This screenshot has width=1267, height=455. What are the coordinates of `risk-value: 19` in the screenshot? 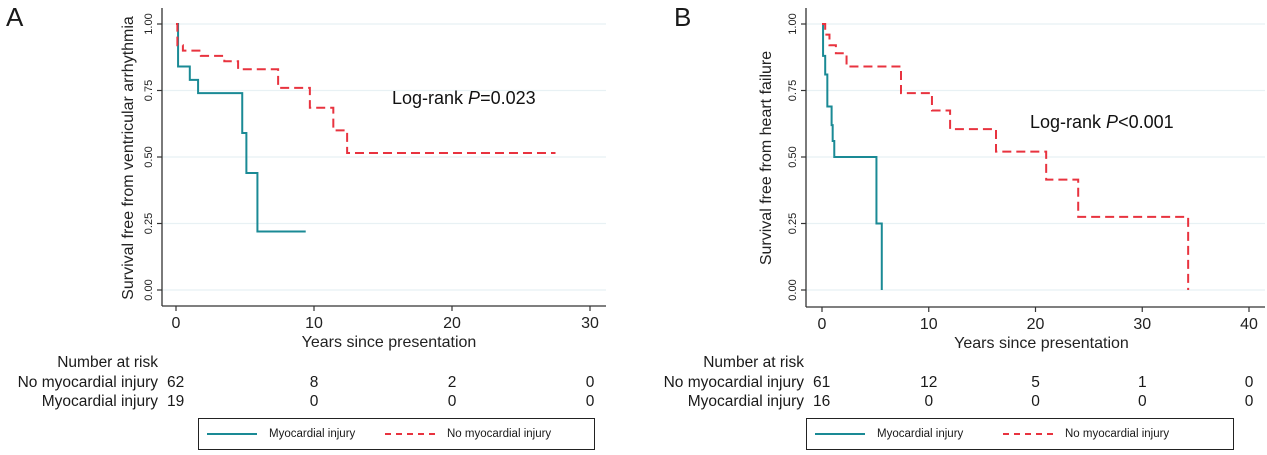 It's located at (176, 401).